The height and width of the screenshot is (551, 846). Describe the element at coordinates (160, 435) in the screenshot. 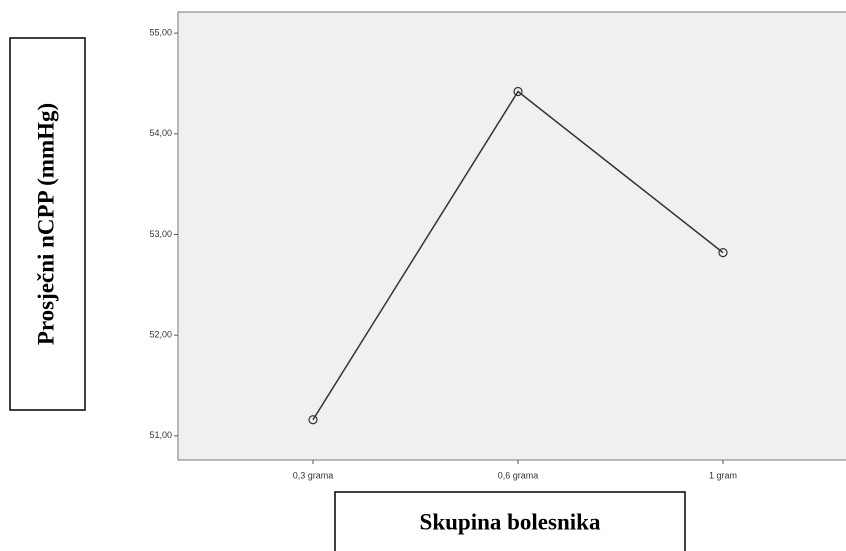

I see `y-tick-label: 51,00` at that location.